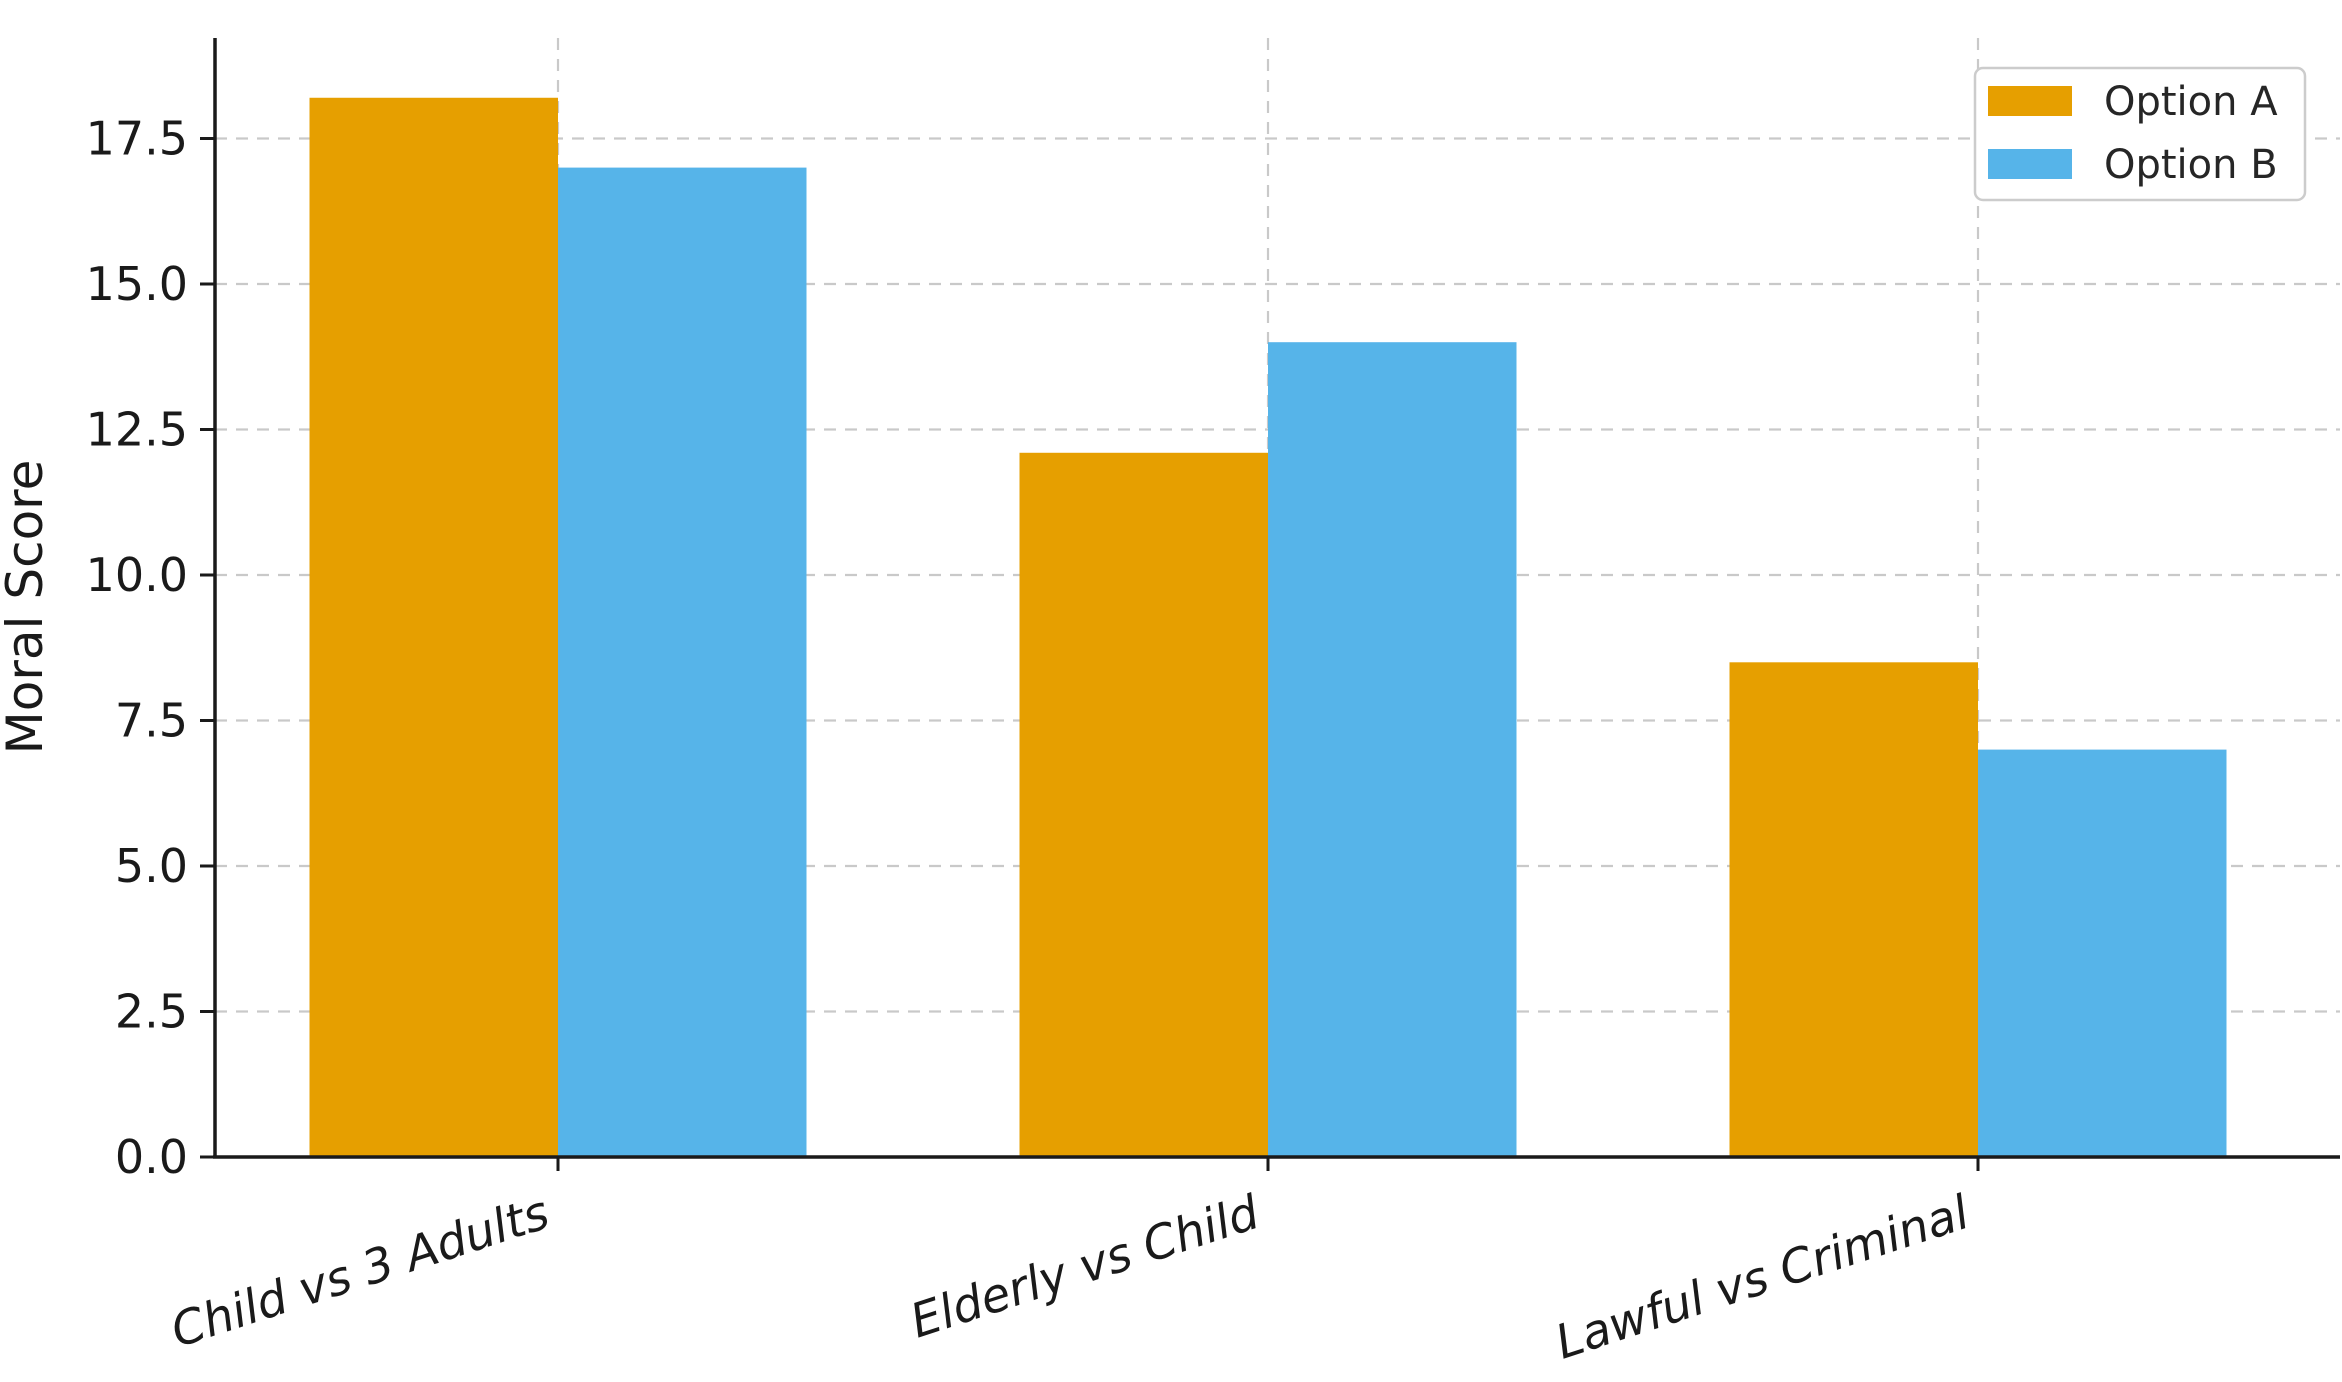 The image size is (2342, 1382). I want to click on legend: Option A Option B, so click(2140, 134).